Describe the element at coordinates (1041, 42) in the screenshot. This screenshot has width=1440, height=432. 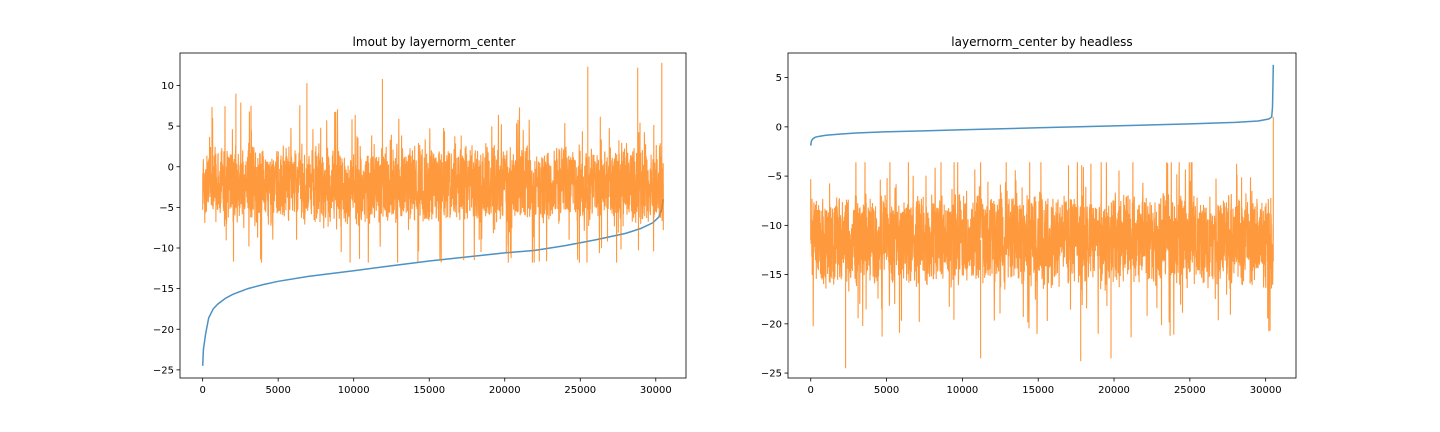
I see `chart-title: layernorm_center by headless` at that location.